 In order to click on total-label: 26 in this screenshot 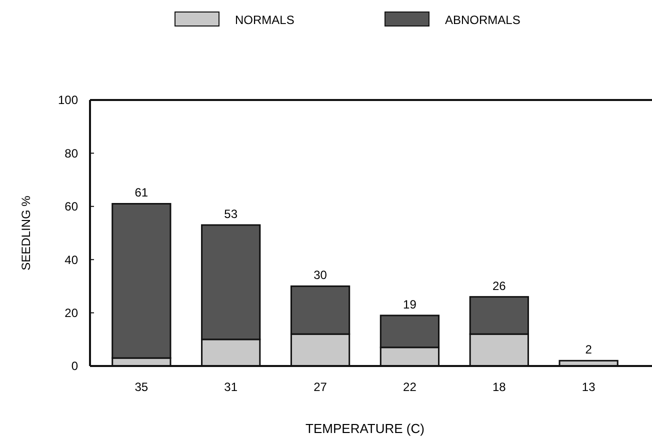, I will do `click(499, 285)`.